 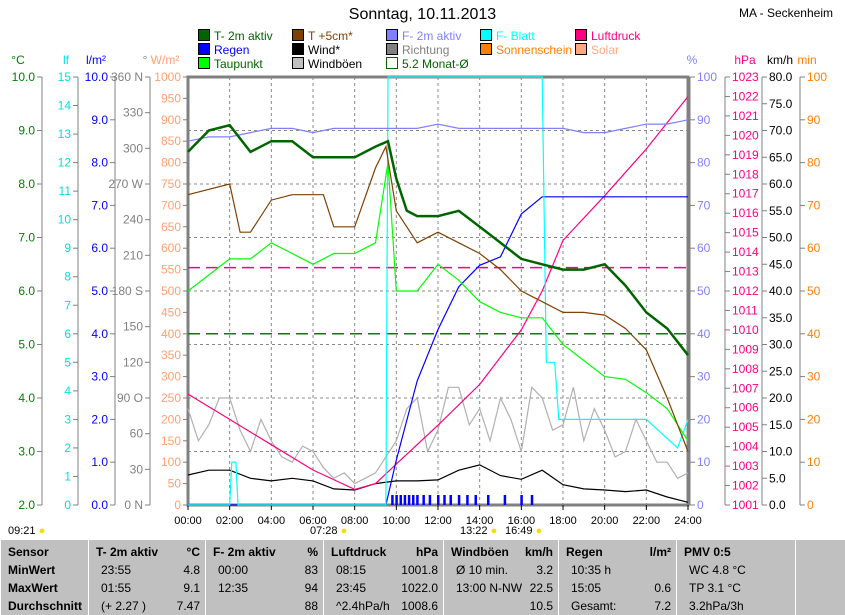 I want to click on axis-tick-label: 70.0, so click(x=781, y=131).